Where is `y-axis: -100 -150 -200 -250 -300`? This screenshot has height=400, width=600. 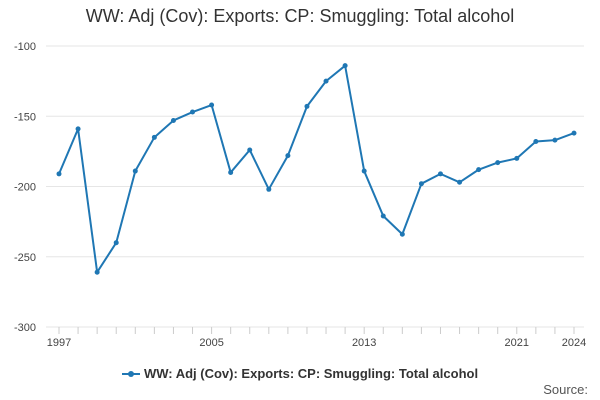 y-axis: -100 -150 -200 -250 -300 is located at coordinates (25, 187).